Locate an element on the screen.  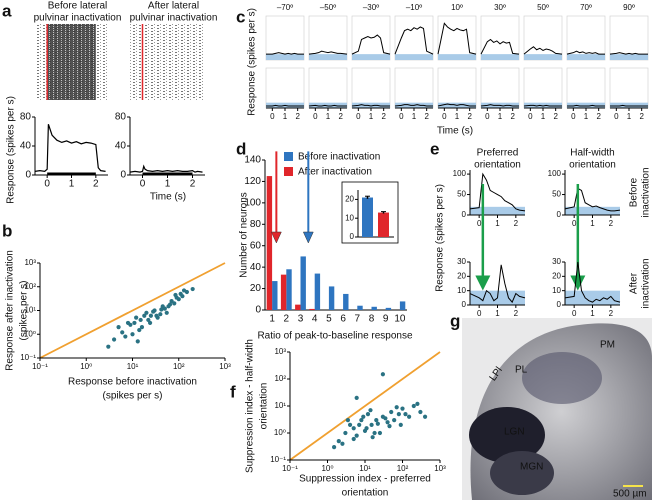
x-tick-label: 10² is located at coordinates (403, 468).